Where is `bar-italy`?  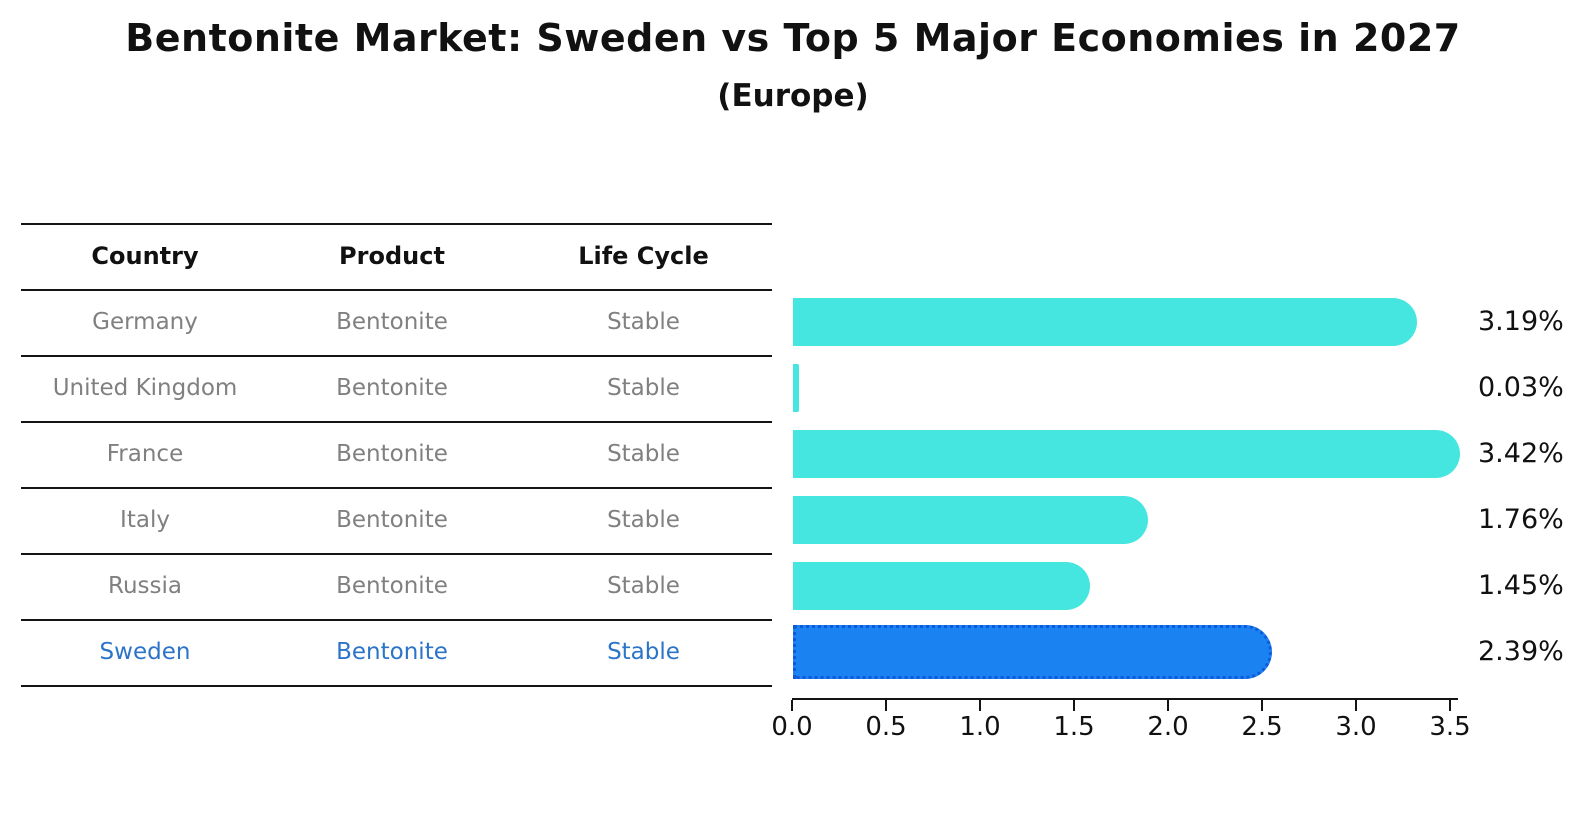 bar-italy is located at coordinates (970, 520).